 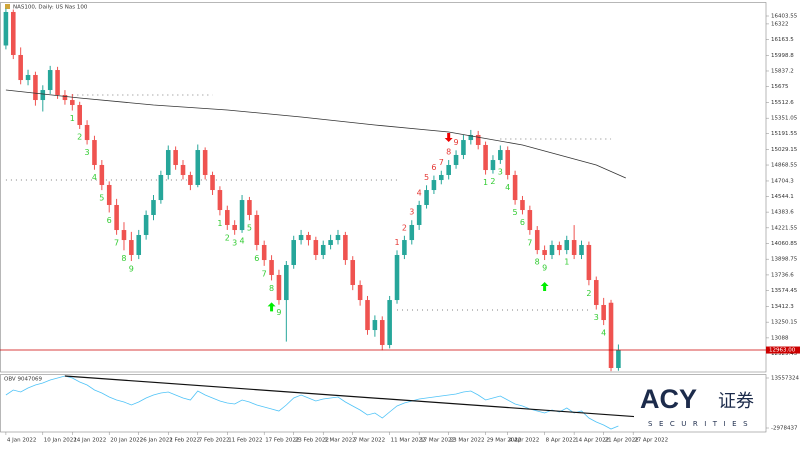 I want to click on obv-trendline, so click(x=352, y=396).